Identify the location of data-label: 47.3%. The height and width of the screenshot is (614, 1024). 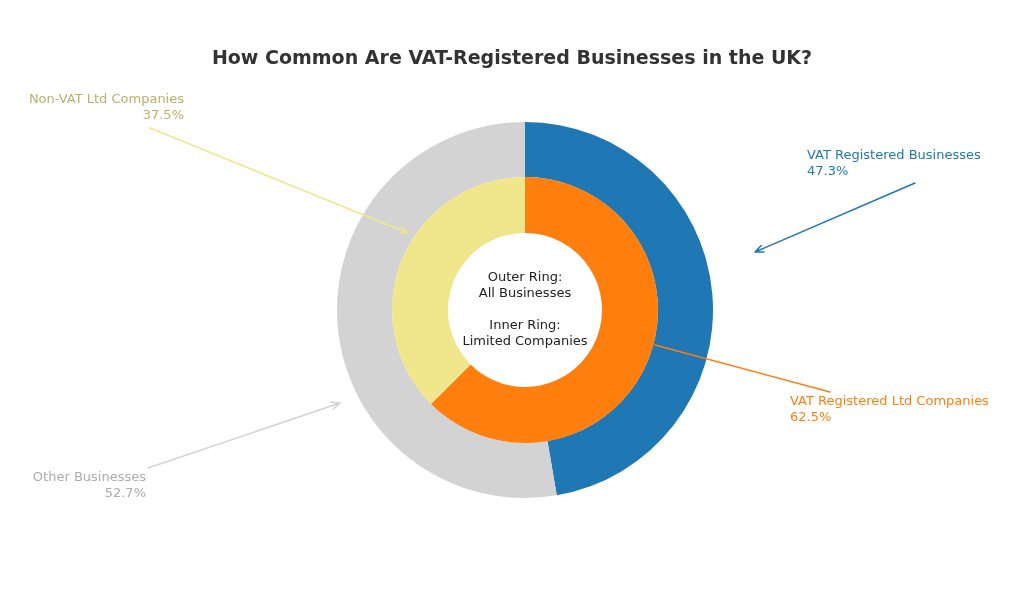
(828, 171).